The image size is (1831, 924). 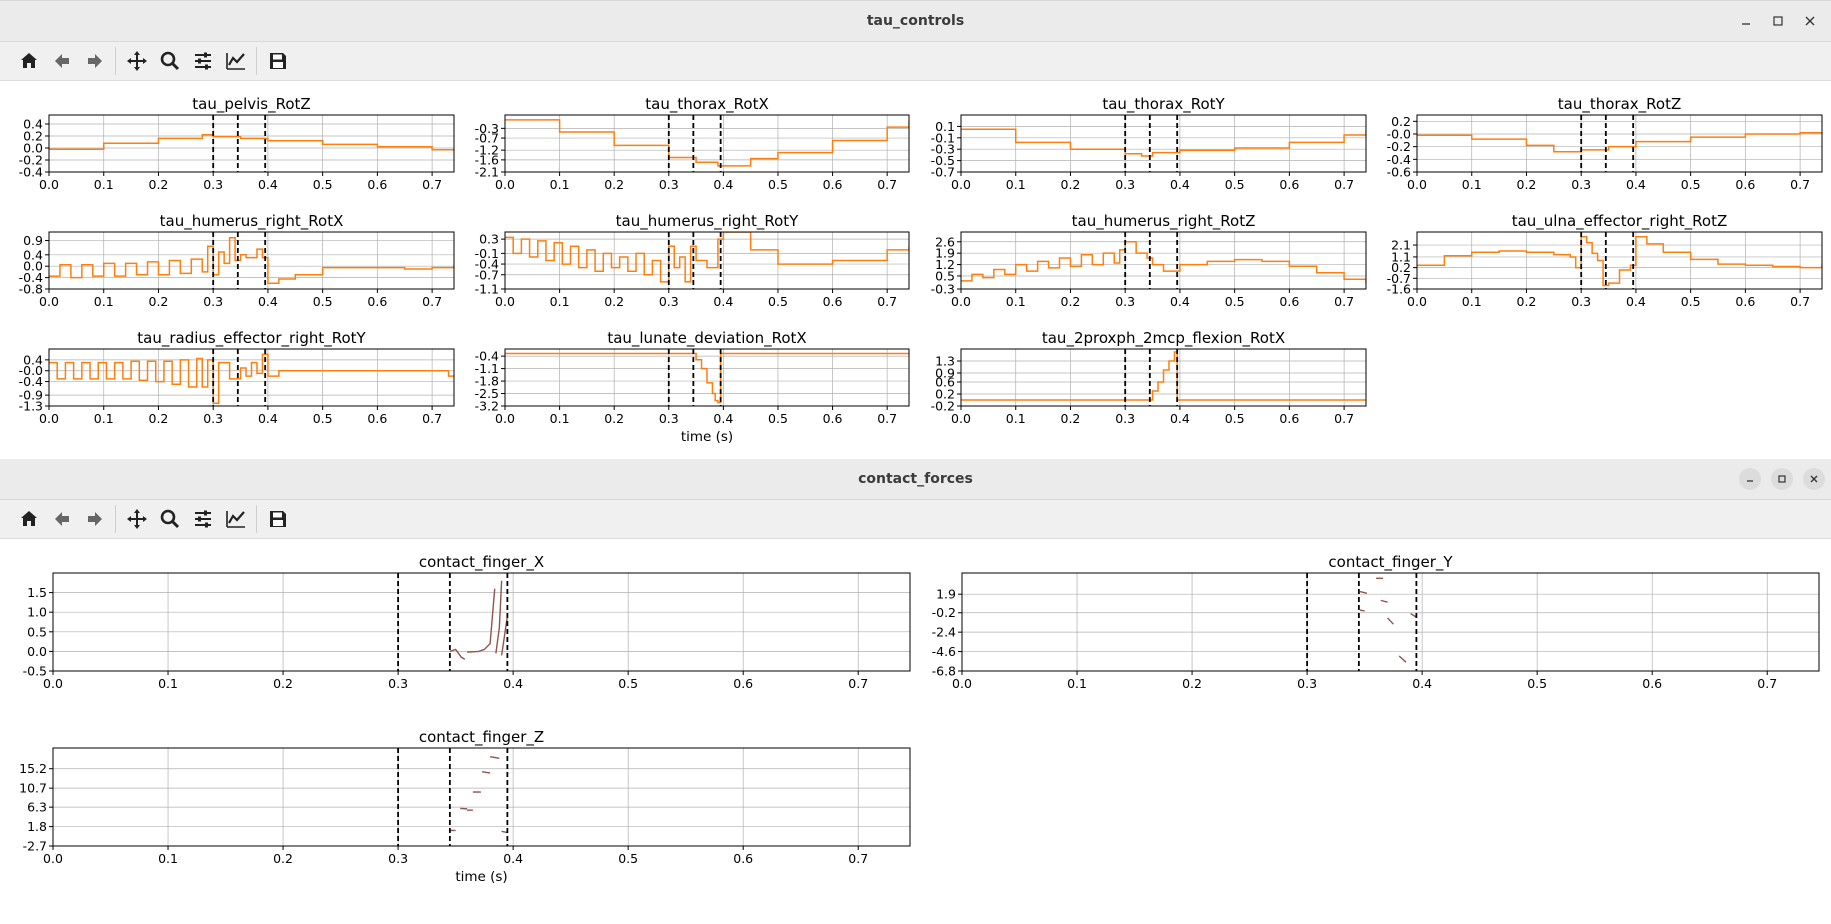 I want to click on x-axis-label: time (s), so click(x=481, y=877).